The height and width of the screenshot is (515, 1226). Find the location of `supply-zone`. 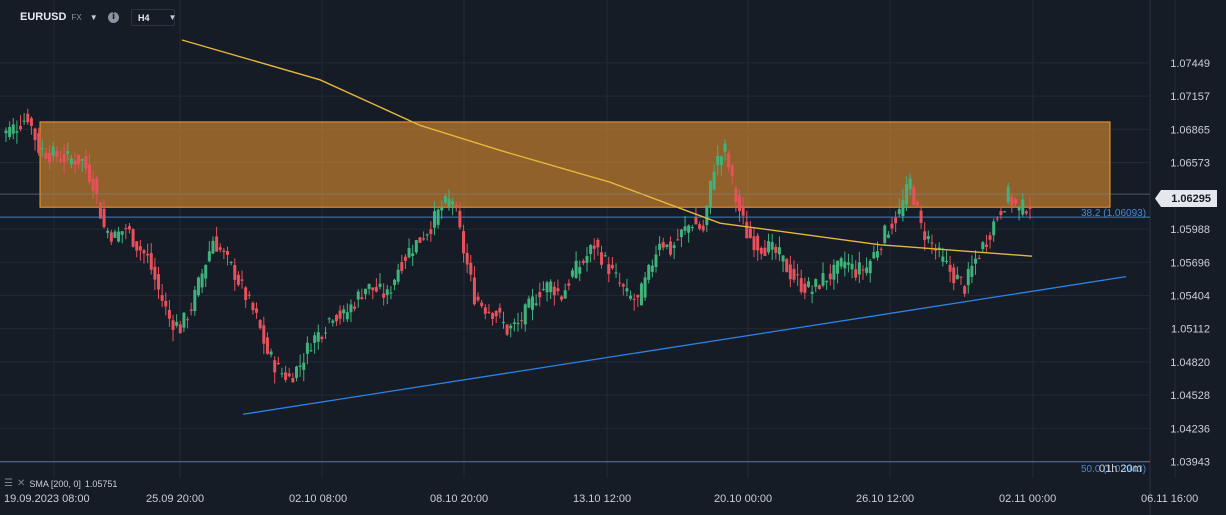

supply-zone is located at coordinates (575, 164).